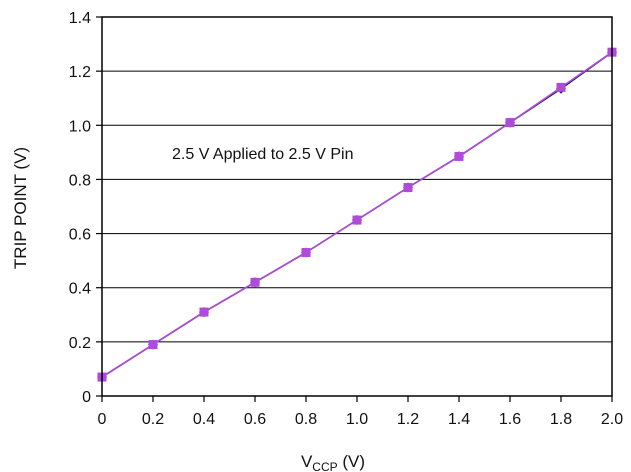 The width and height of the screenshot is (631, 472). Describe the element at coordinates (153, 419) in the screenshot. I see `x-tick-label: 0.2` at that location.